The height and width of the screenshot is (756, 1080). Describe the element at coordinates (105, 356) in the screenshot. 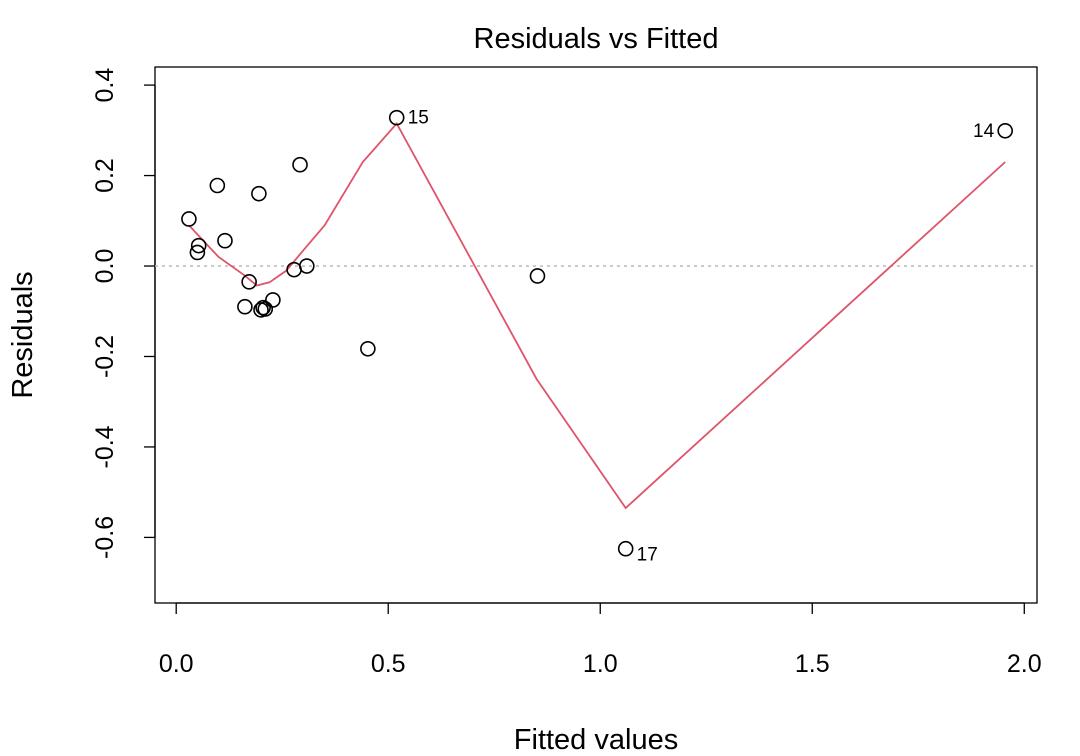

I see `y-tick-label: -0.2` at that location.